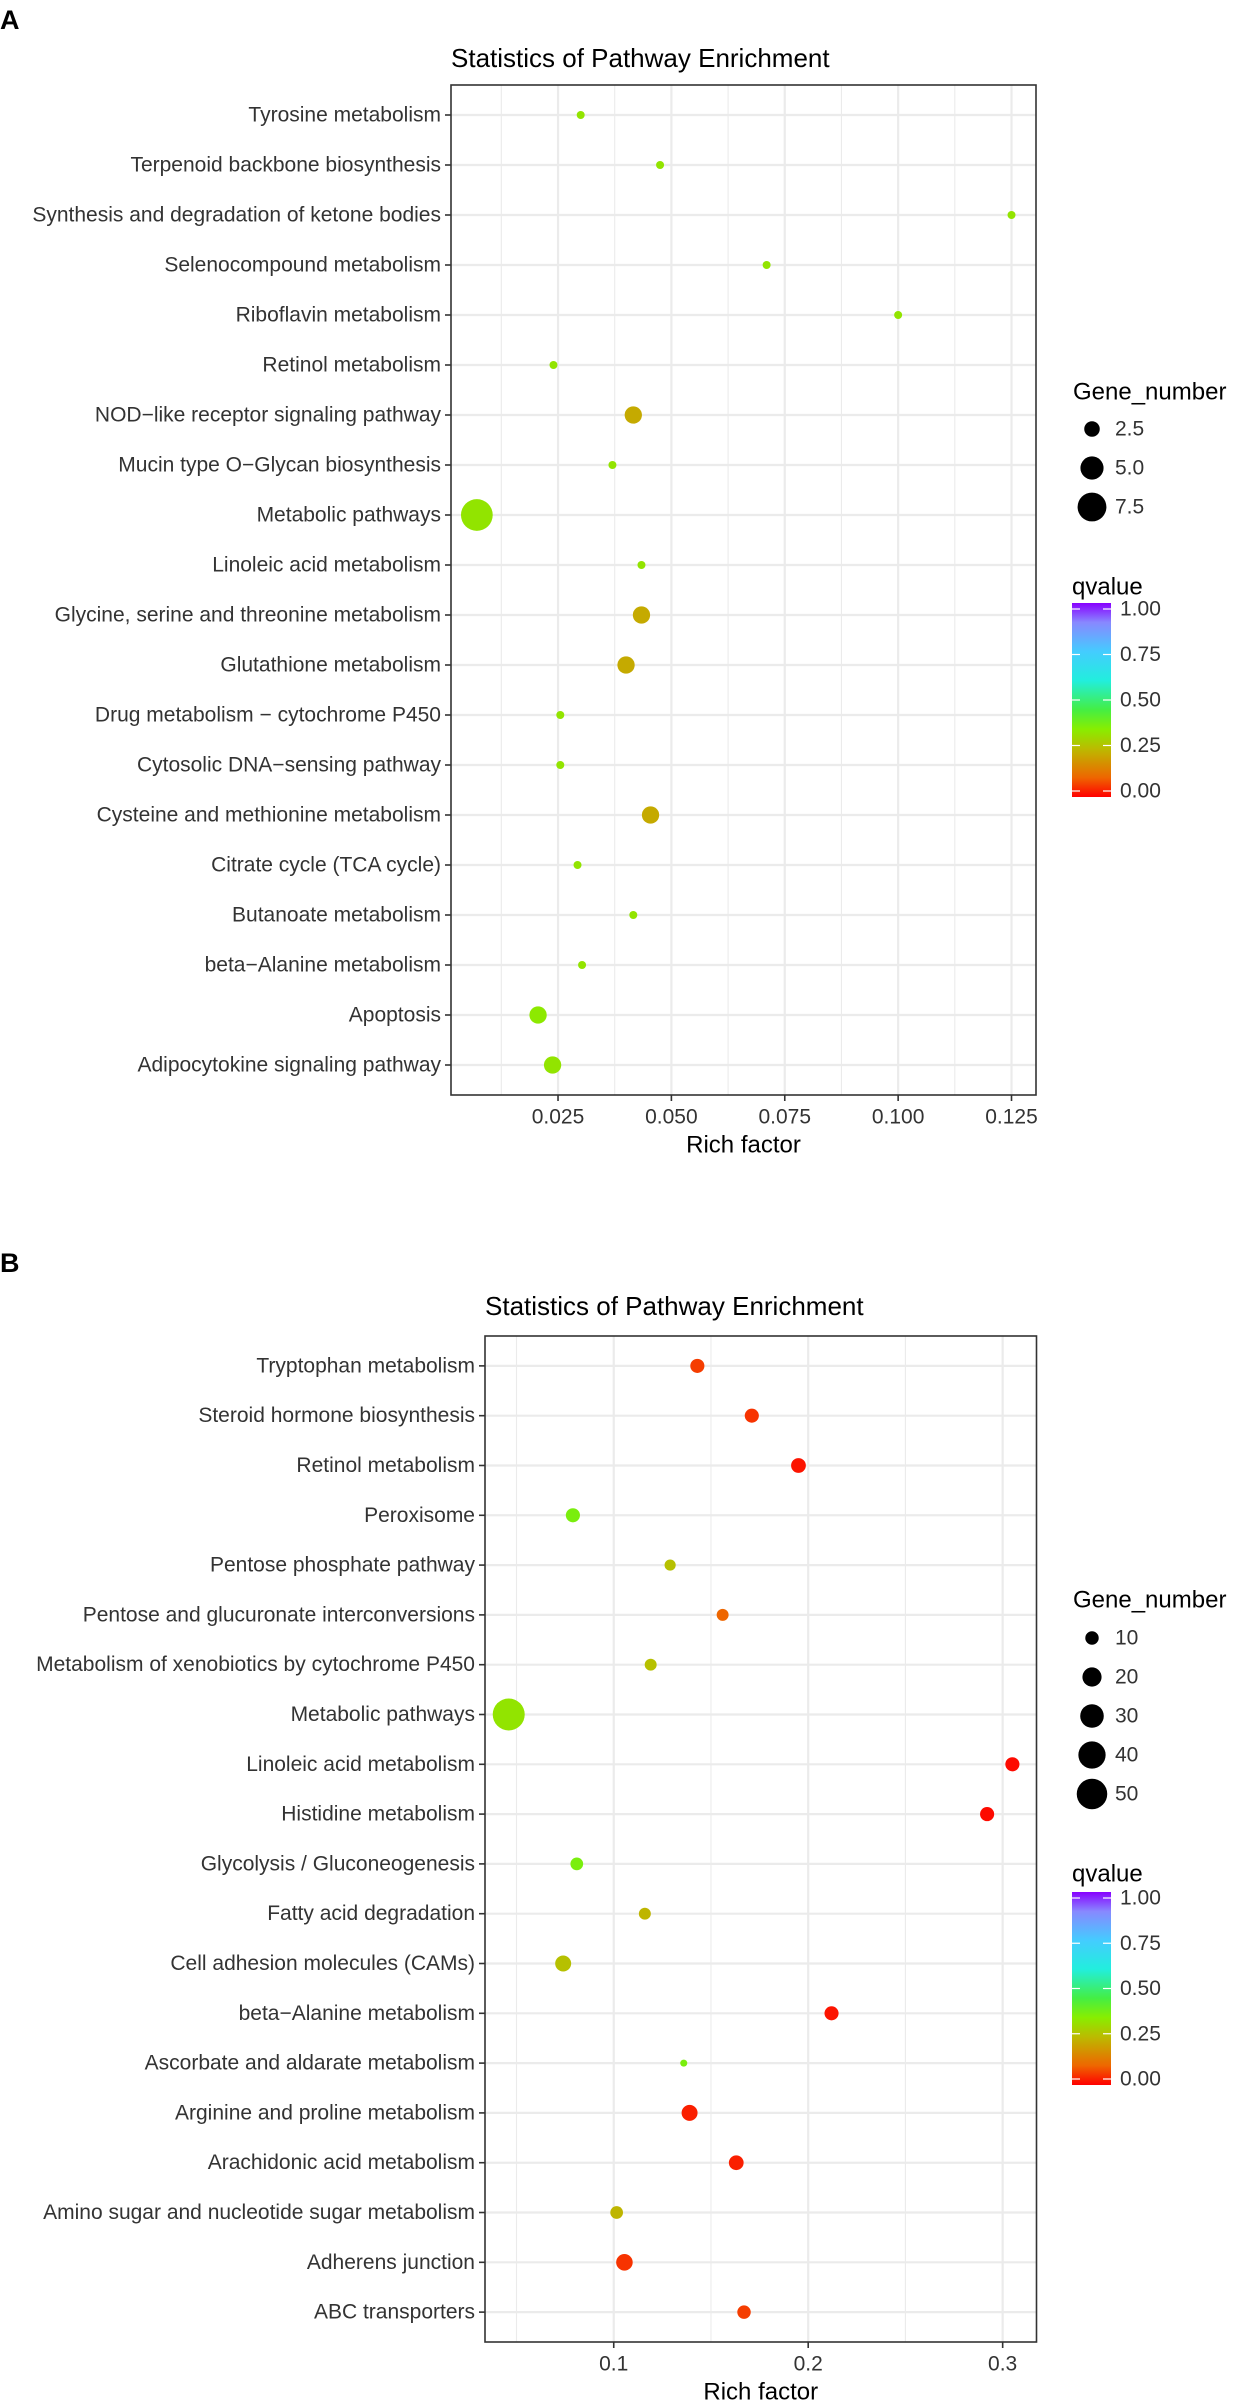 Image resolution: width=1234 pixels, height=2407 pixels. What do you see at coordinates (10, 1263) in the screenshot?
I see `panel-label: B` at bounding box center [10, 1263].